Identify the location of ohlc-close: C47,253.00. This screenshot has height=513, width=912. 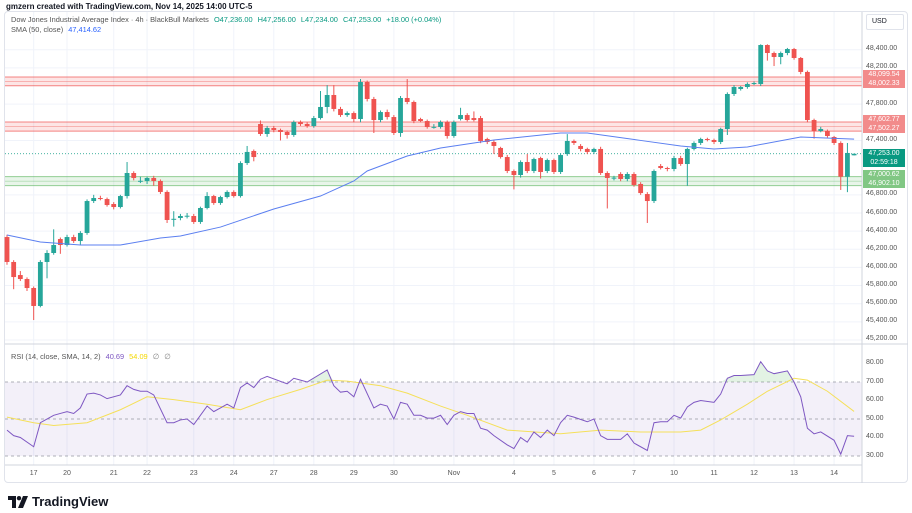
(362, 19).